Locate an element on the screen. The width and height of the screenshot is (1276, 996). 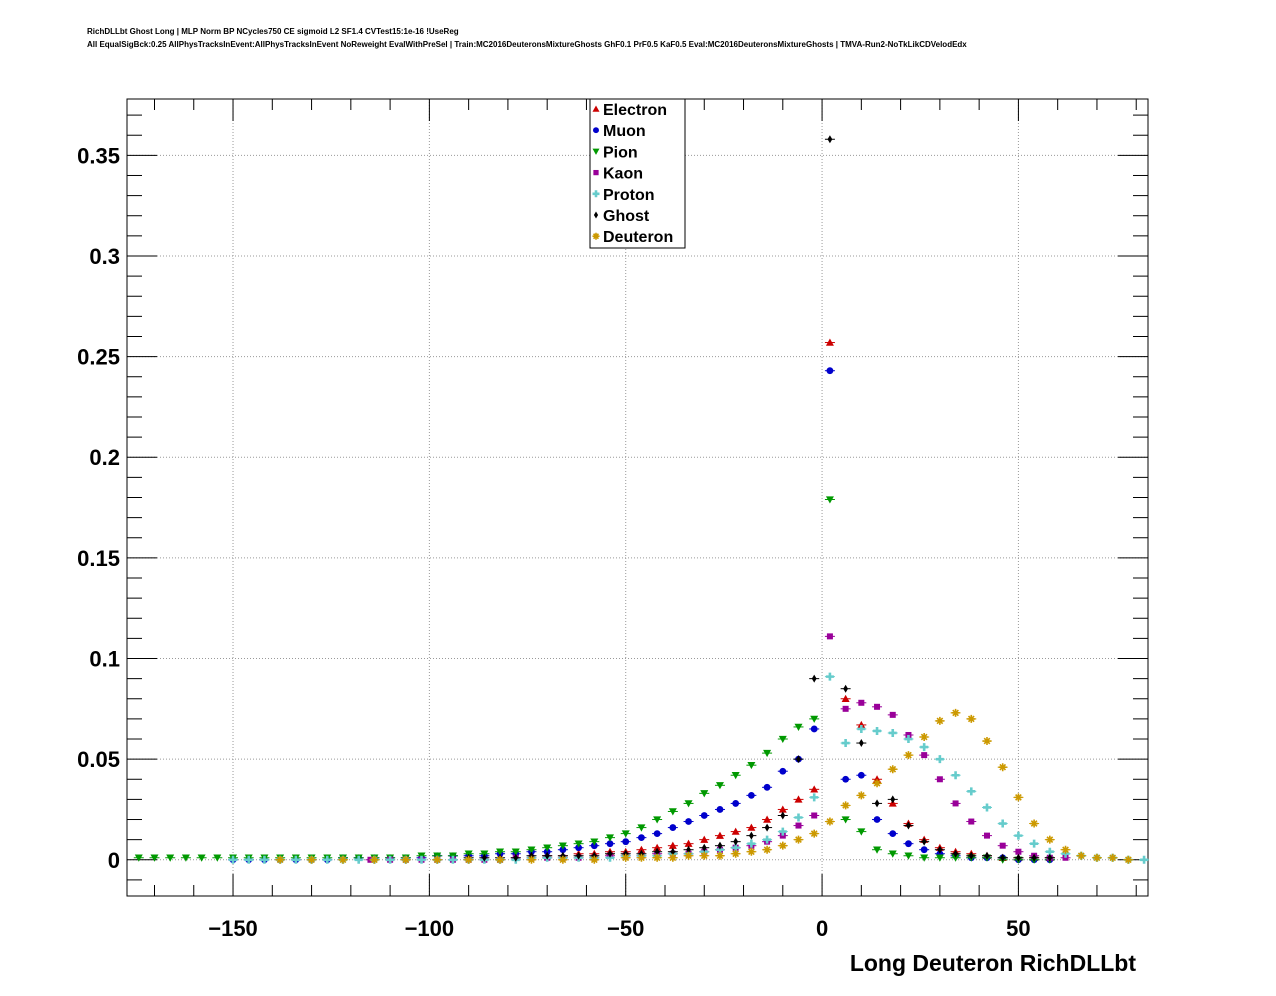
legend-marker-muon is located at coordinates (596, 130).